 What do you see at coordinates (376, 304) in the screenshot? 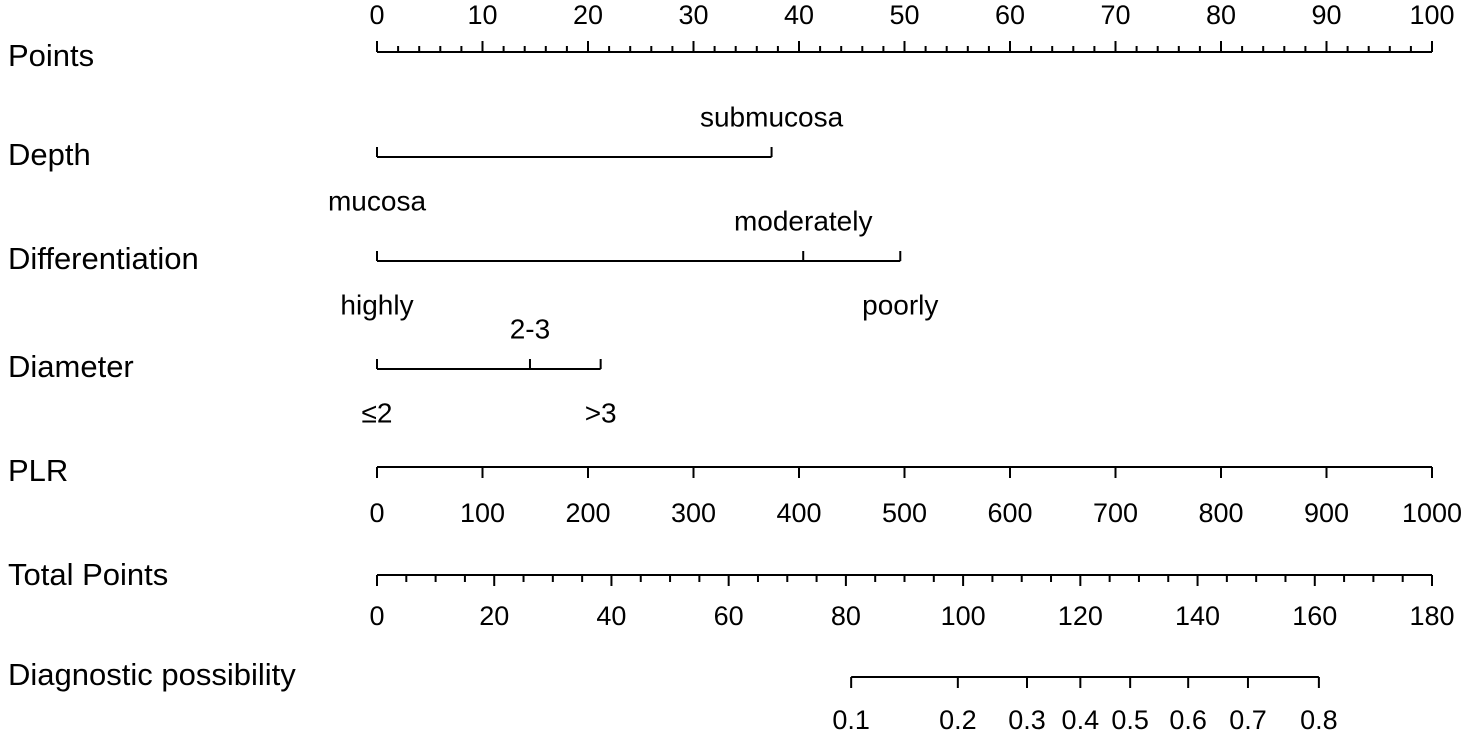
I see `level-label: highly` at bounding box center [376, 304].